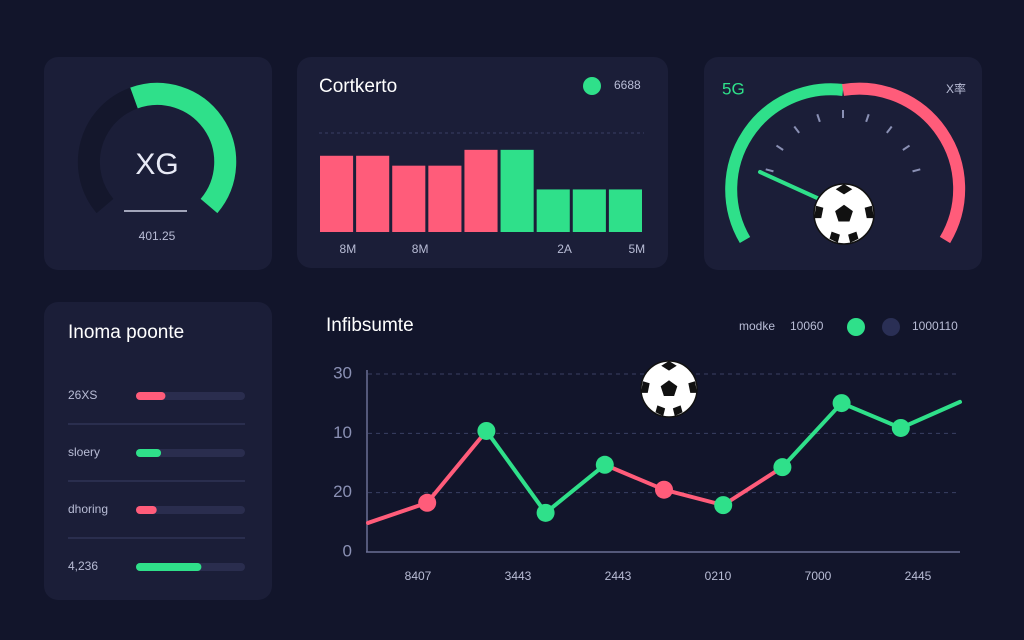 This screenshot has width=1024, height=640. Describe the element at coordinates (918, 576) in the screenshot. I see `x-tick-label: 2445` at that location.